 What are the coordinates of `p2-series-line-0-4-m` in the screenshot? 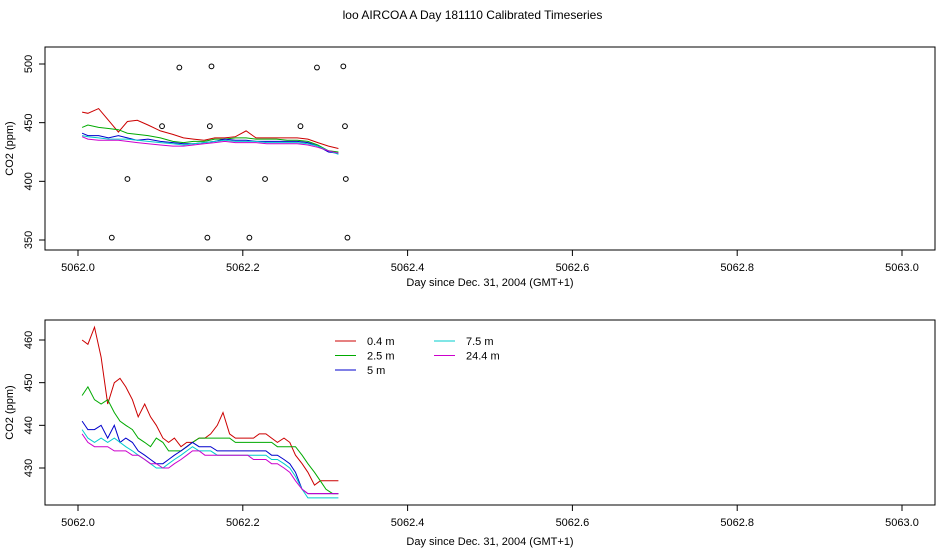 It's located at (210, 405).